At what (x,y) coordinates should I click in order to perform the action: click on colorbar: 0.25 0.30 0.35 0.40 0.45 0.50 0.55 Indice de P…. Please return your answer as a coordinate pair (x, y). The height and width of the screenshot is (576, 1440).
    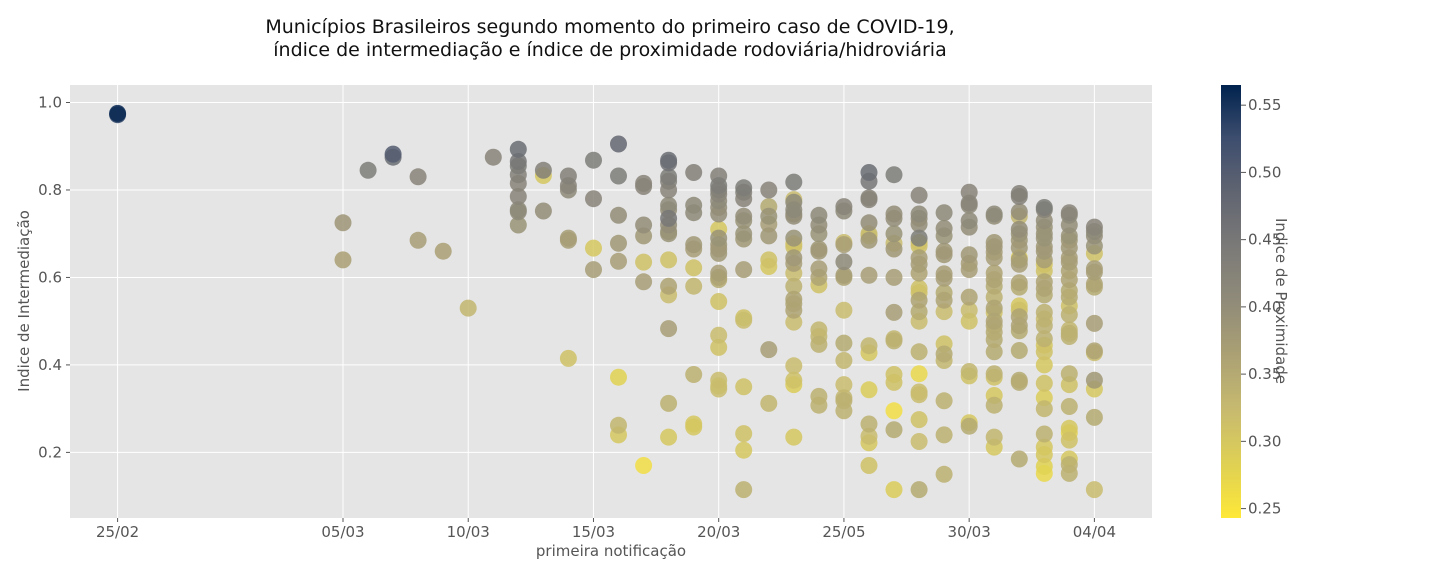
    Looking at the image, I should click on (1255, 301).